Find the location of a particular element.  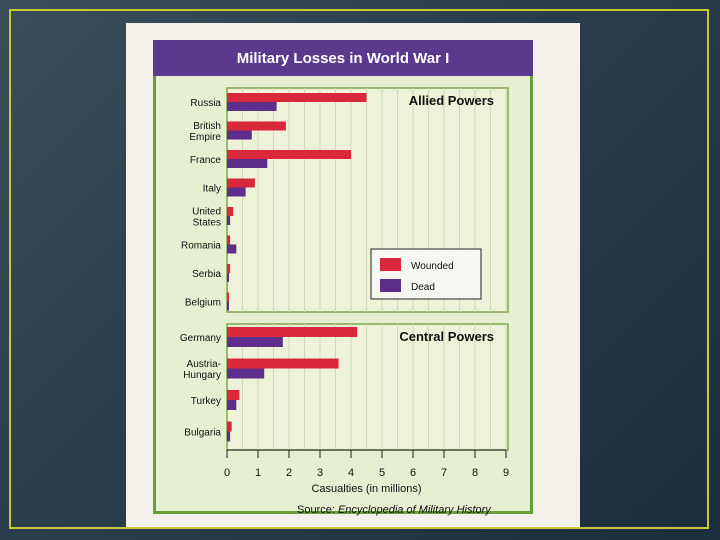

category-label-line: United is located at coordinates (206, 212).